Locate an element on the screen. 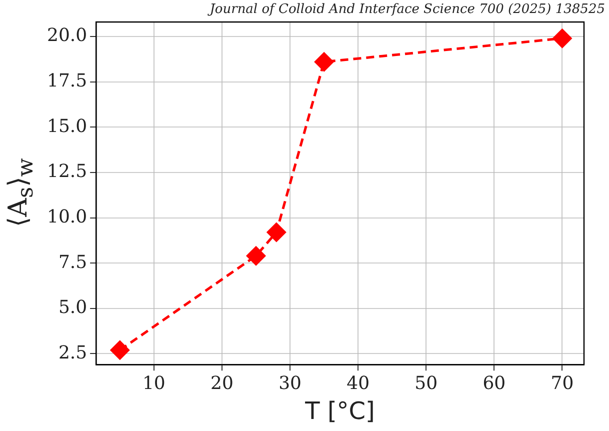  y-tick-label: 15.0 is located at coordinates (67, 126).